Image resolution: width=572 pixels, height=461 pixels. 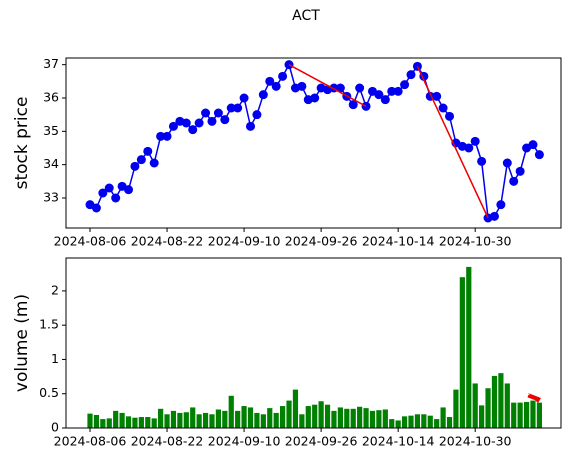 I want to click on x-tick-label: 2024-10-30, so click(x=475, y=241).